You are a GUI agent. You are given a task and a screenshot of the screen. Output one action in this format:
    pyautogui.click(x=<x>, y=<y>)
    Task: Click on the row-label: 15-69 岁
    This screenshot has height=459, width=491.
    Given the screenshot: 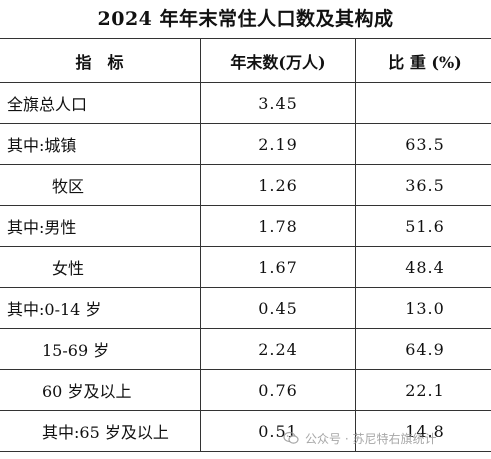 What is the action you would take?
    pyautogui.click(x=100, y=349)
    